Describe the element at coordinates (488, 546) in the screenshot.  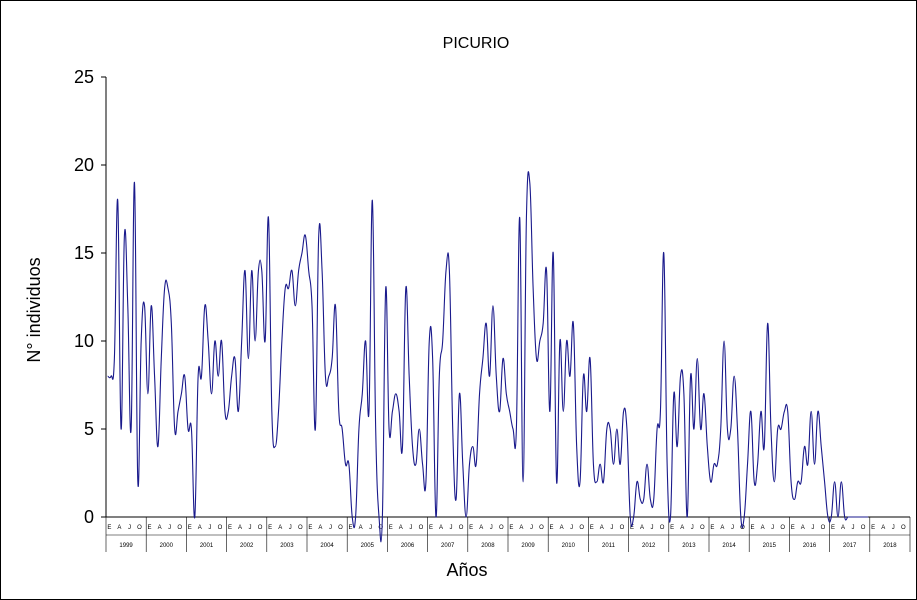
I see `year-label: 2008` at that location.